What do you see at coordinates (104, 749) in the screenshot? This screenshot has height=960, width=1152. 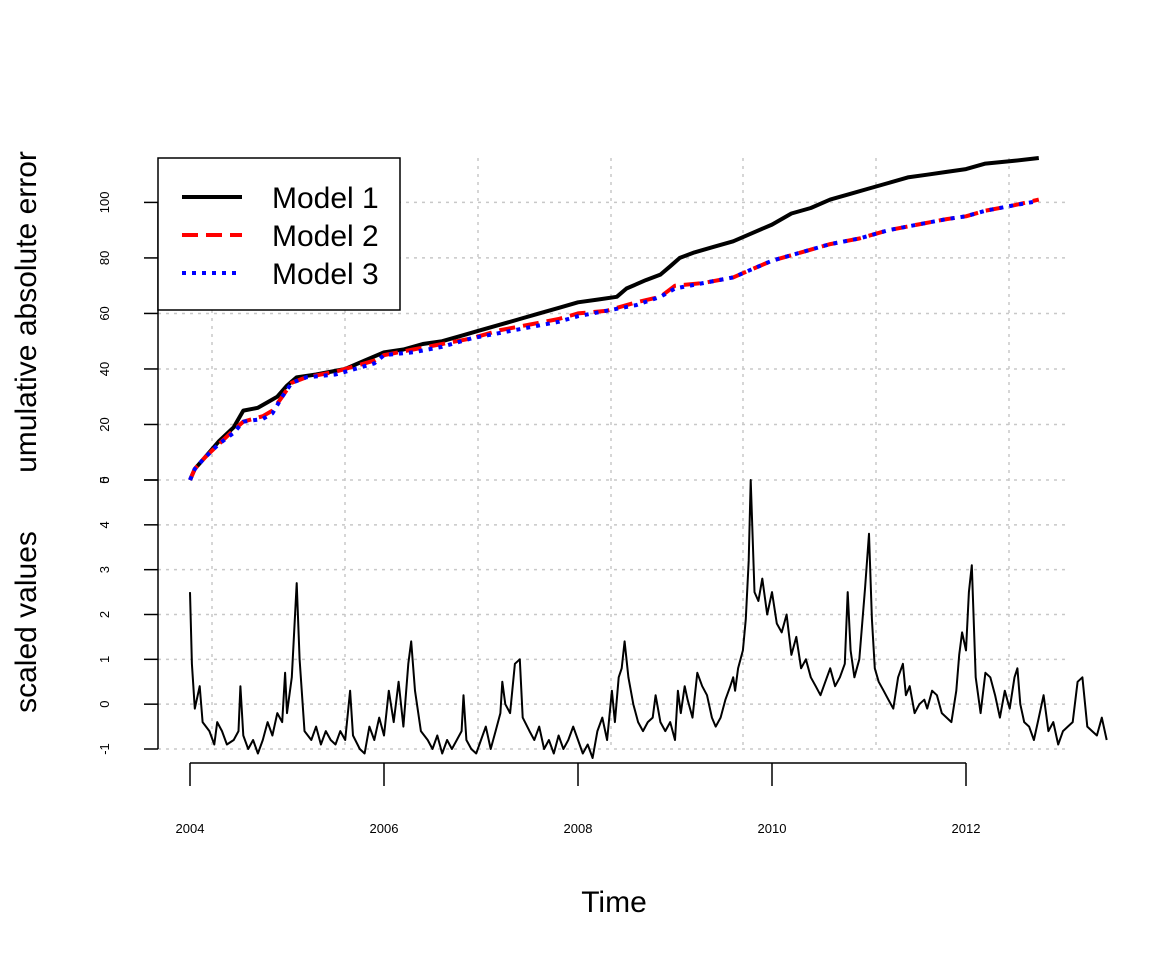 I see `y-tick-label-bottom-0: -1` at bounding box center [104, 749].